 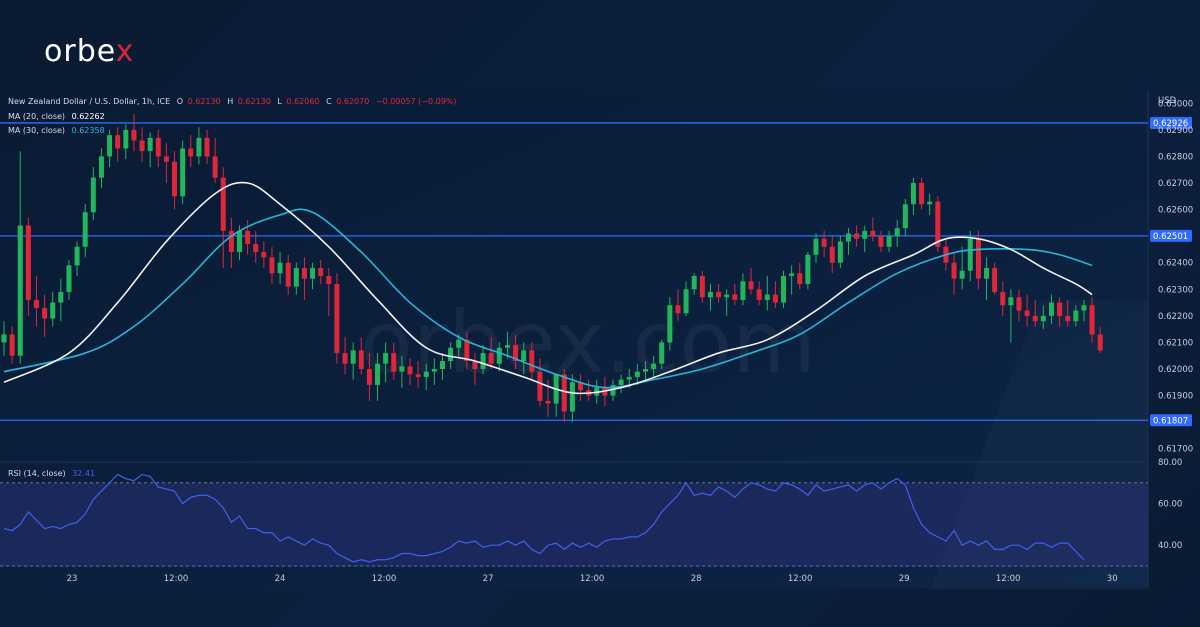 What do you see at coordinates (1175, 184) in the screenshot?
I see `price-tick-label: 0.62700` at bounding box center [1175, 184].